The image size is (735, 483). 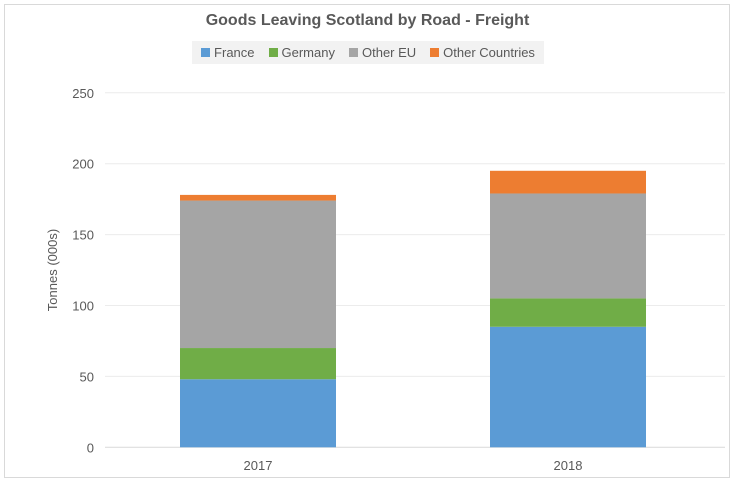 What do you see at coordinates (83, 93) in the screenshot?
I see `y-tick-label: 250` at bounding box center [83, 93].